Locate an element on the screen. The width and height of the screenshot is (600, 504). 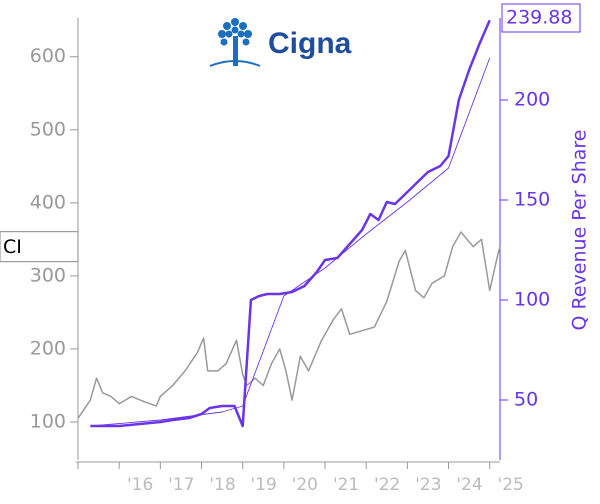
x-tick-label: '20 is located at coordinates (305, 485).